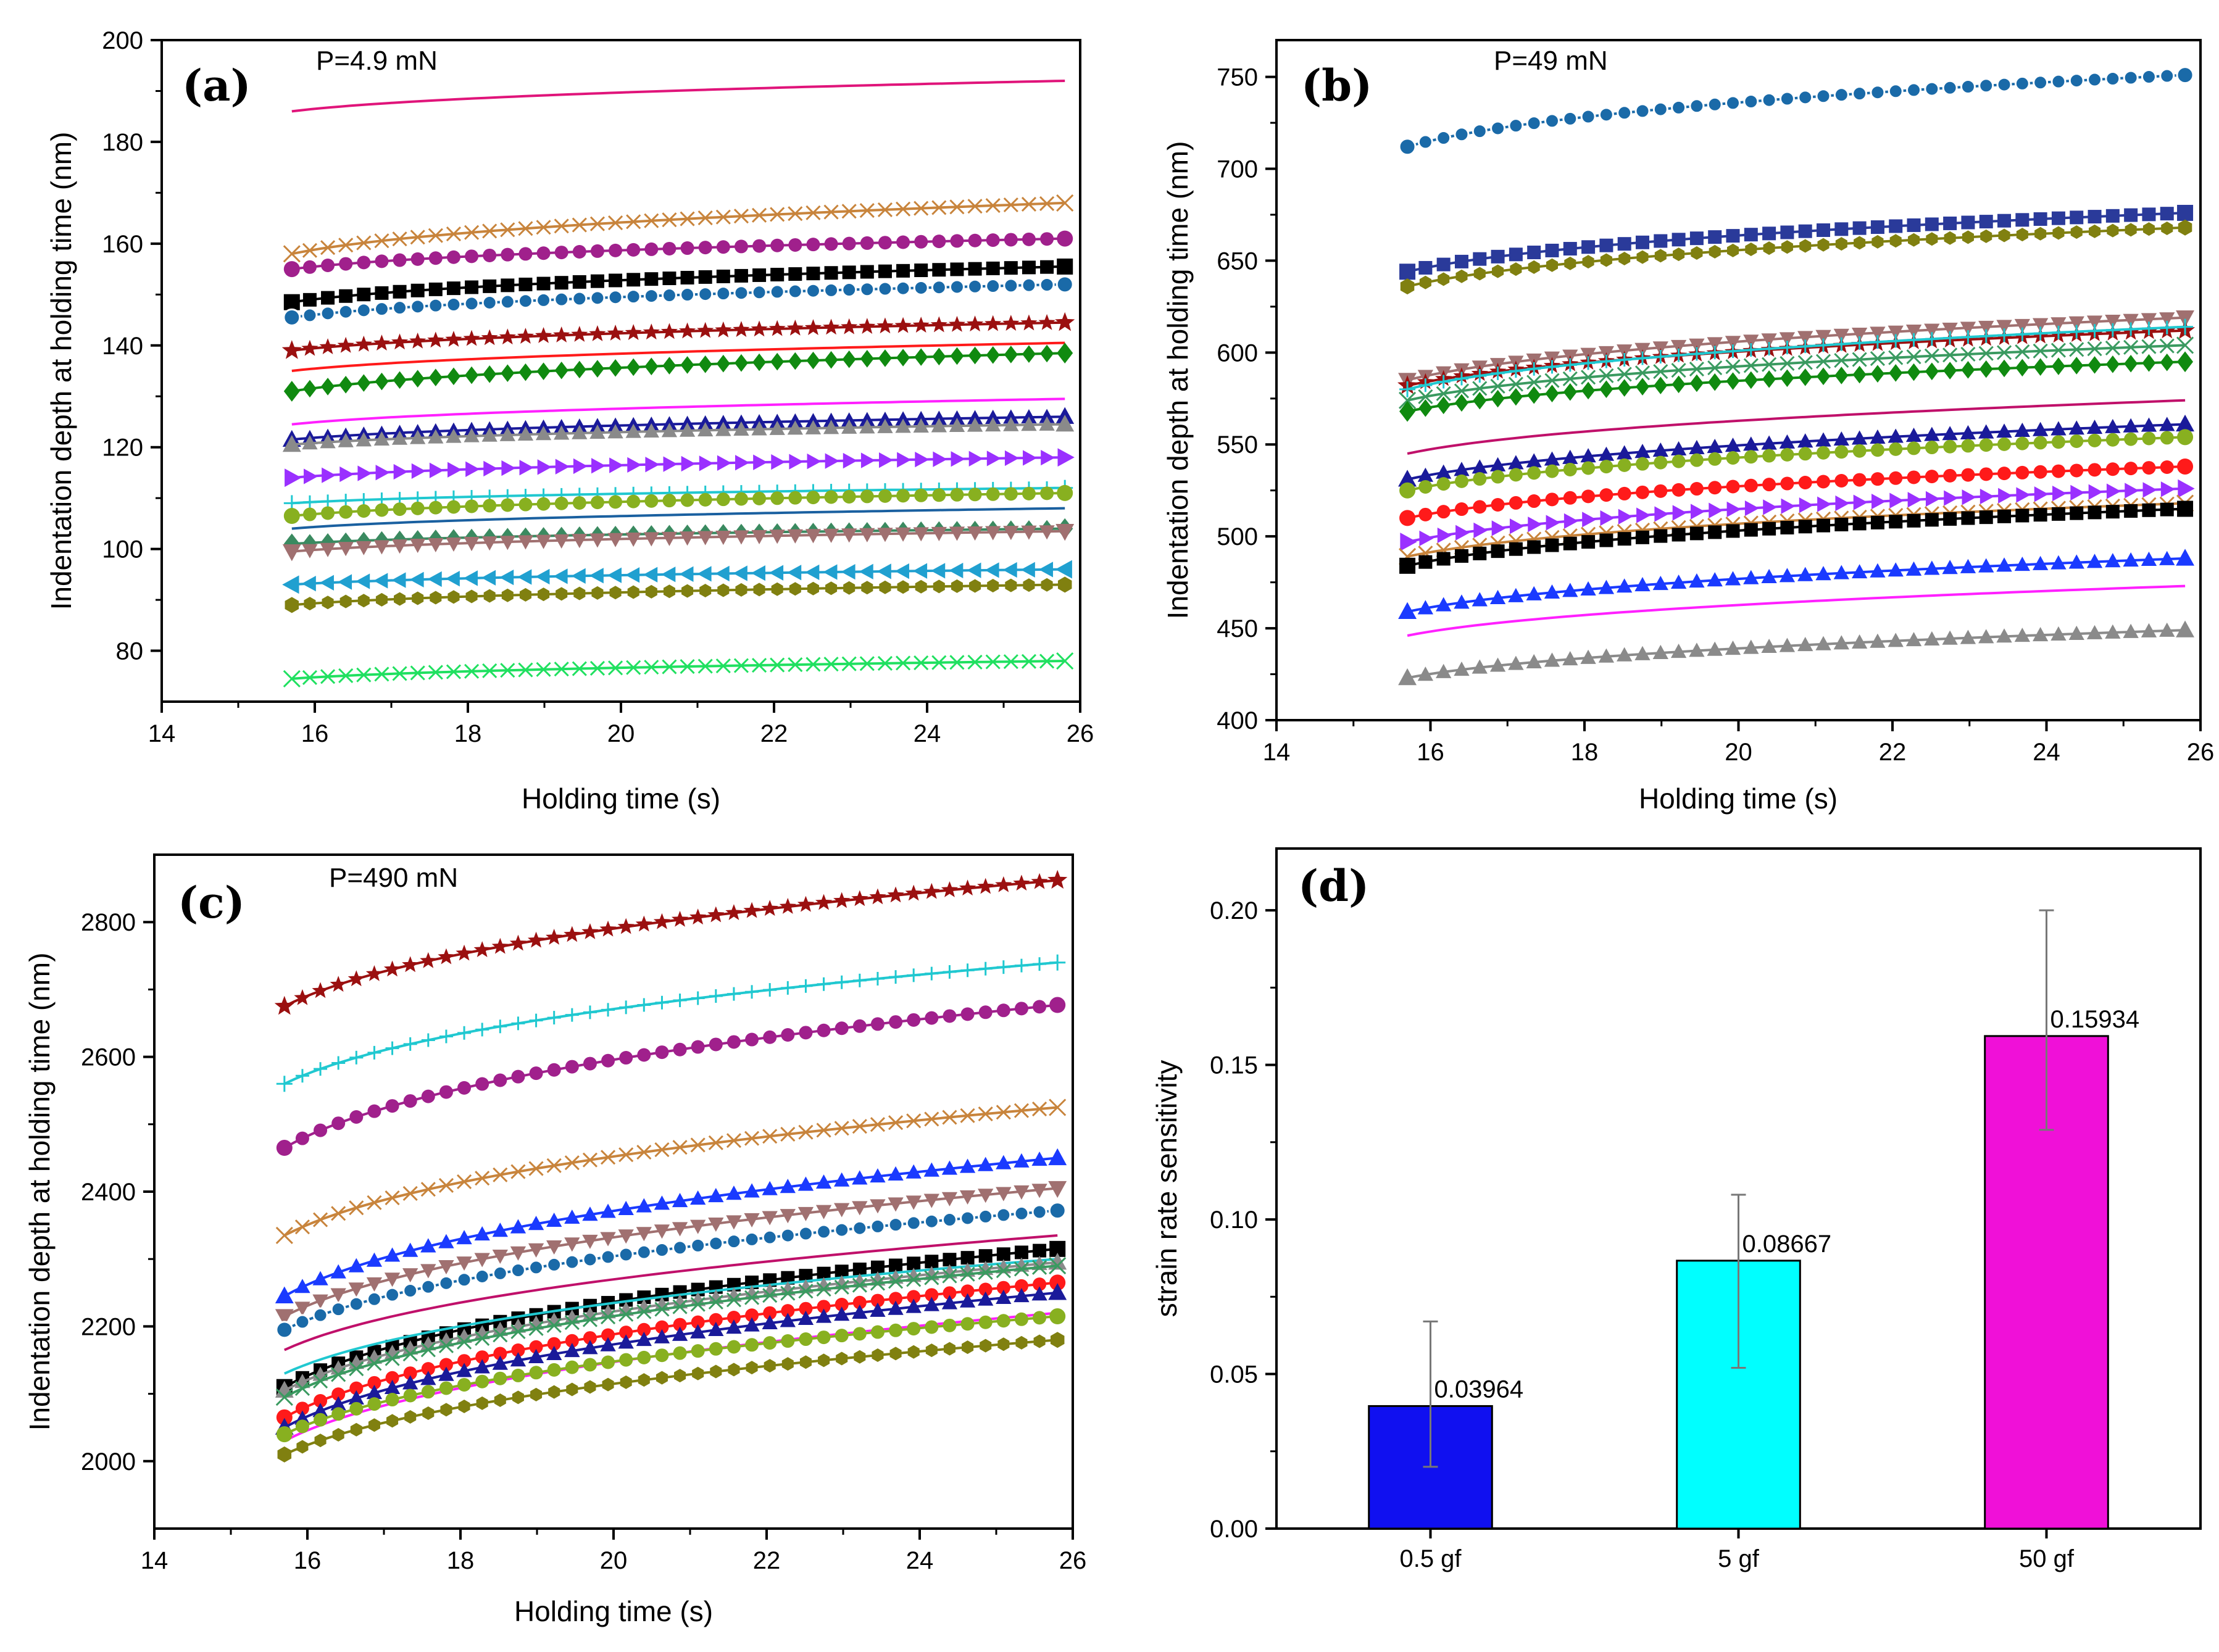 This screenshot has height=1652, width=2219. I want to click on y-tick-label: 0.05, so click(1234, 1375).